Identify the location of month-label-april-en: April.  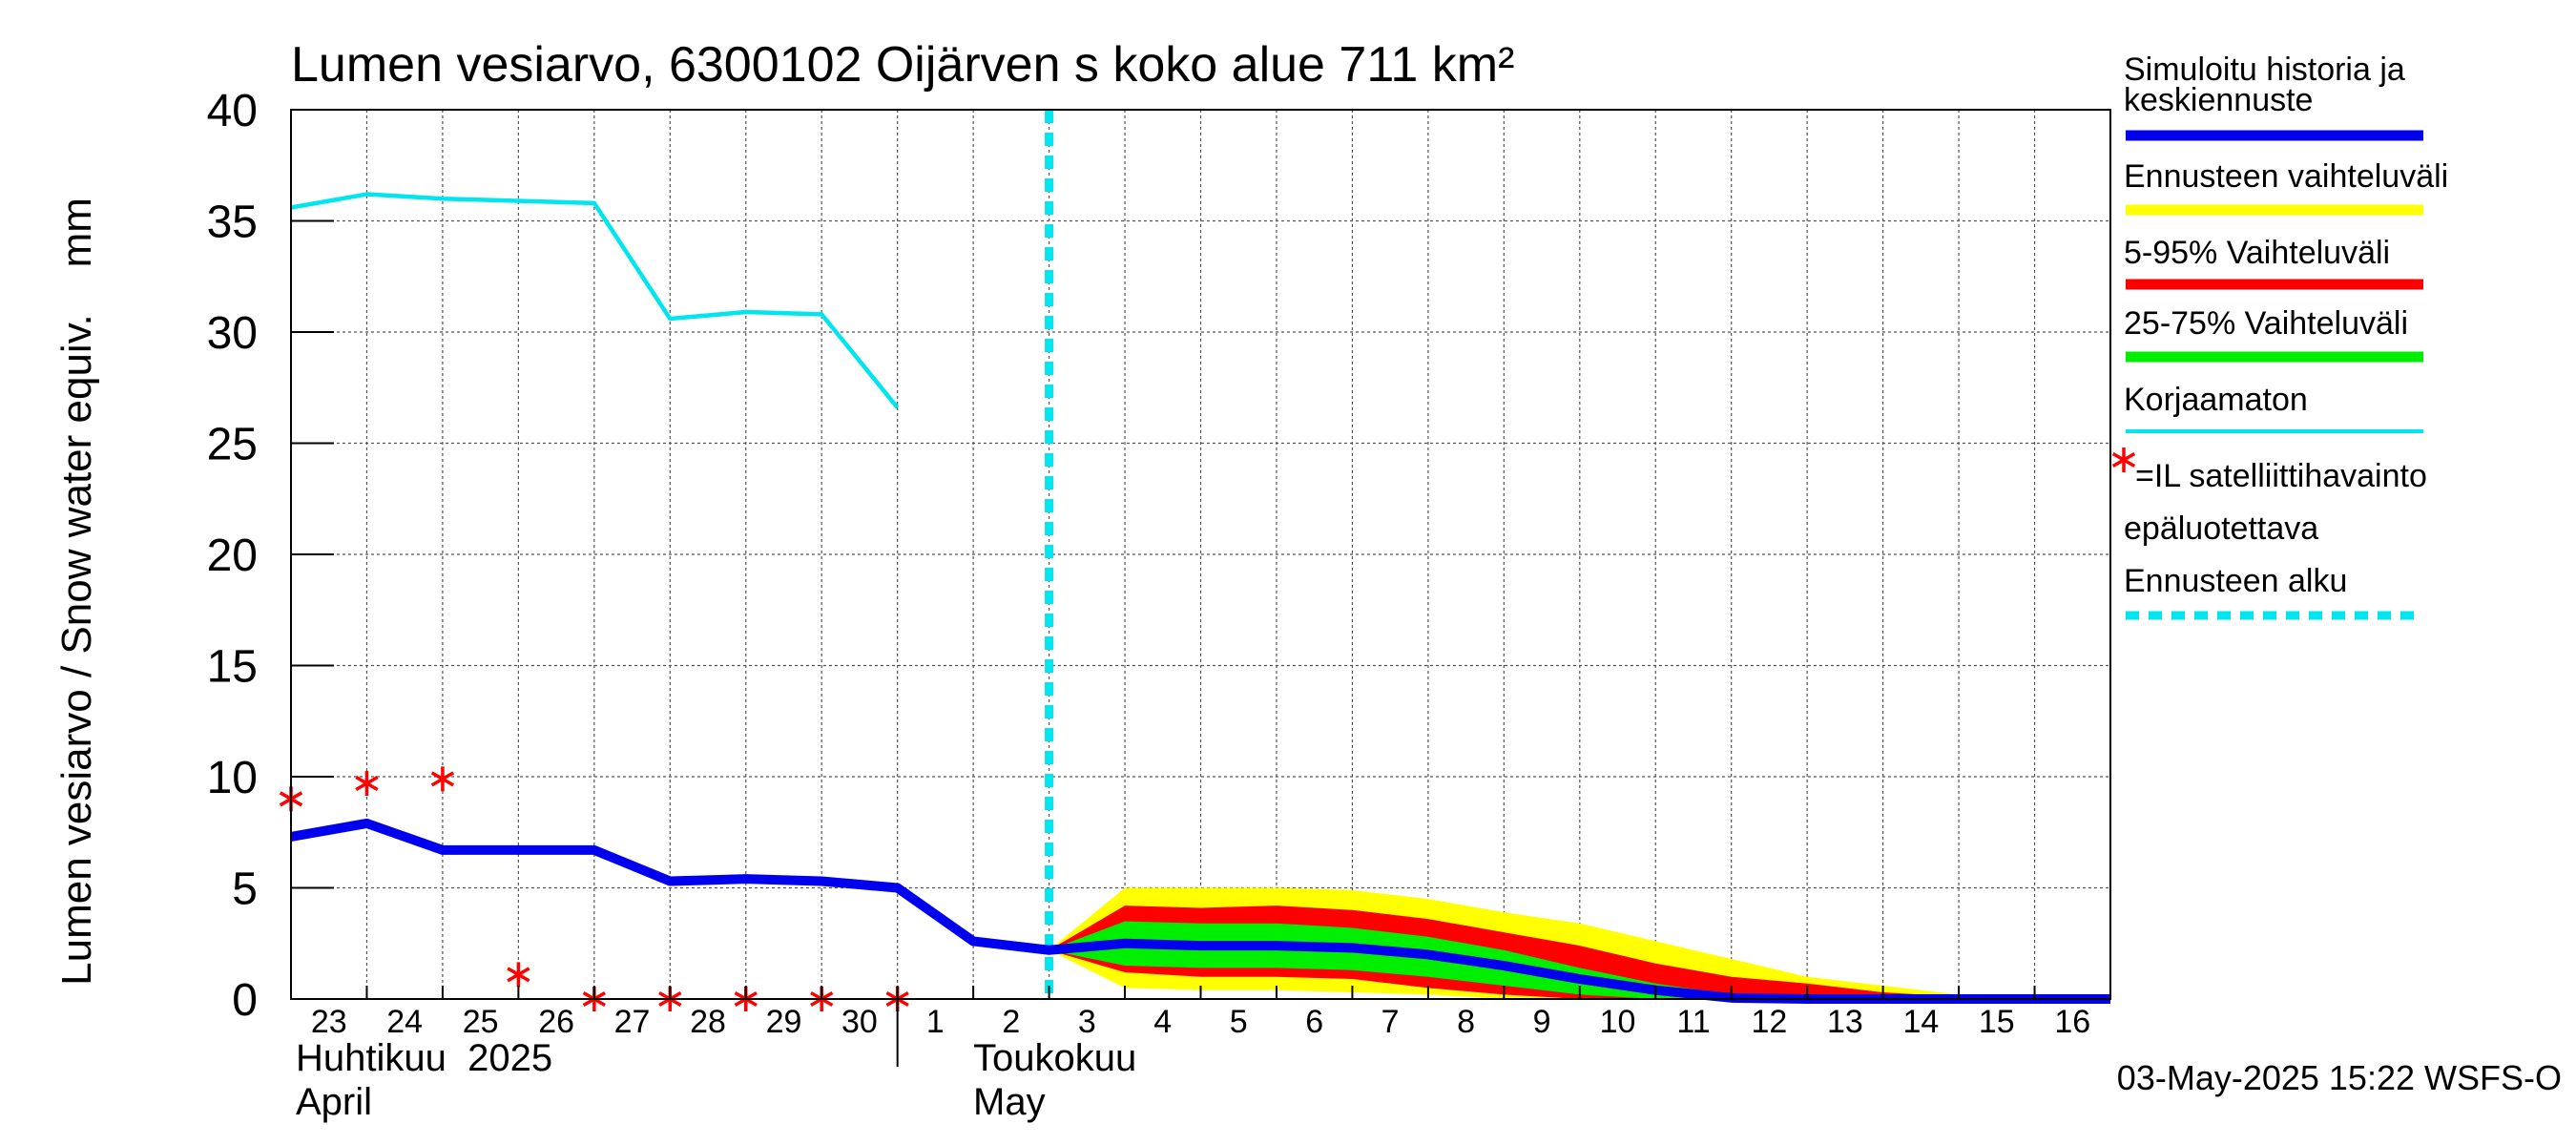
(334, 1102).